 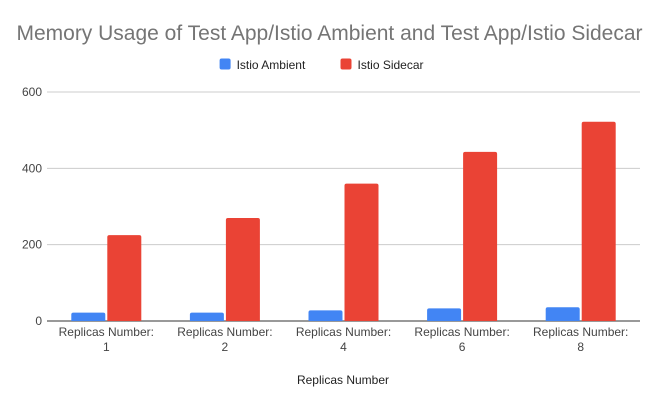 What do you see at coordinates (32, 245) in the screenshot?
I see `y-tick-label: 200` at bounding box center [32, 245].